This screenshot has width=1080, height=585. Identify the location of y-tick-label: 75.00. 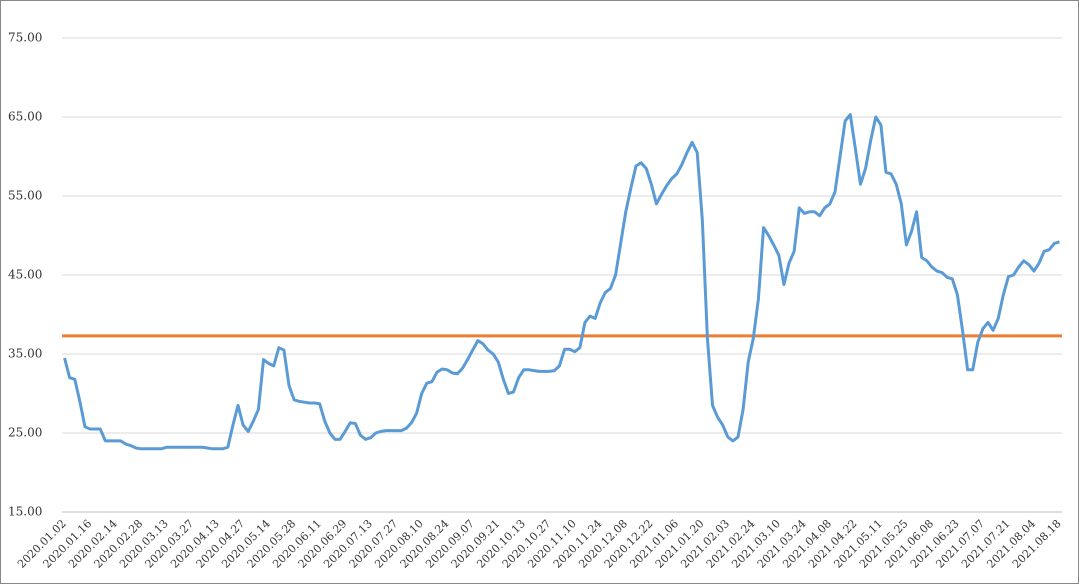
(25, 38).